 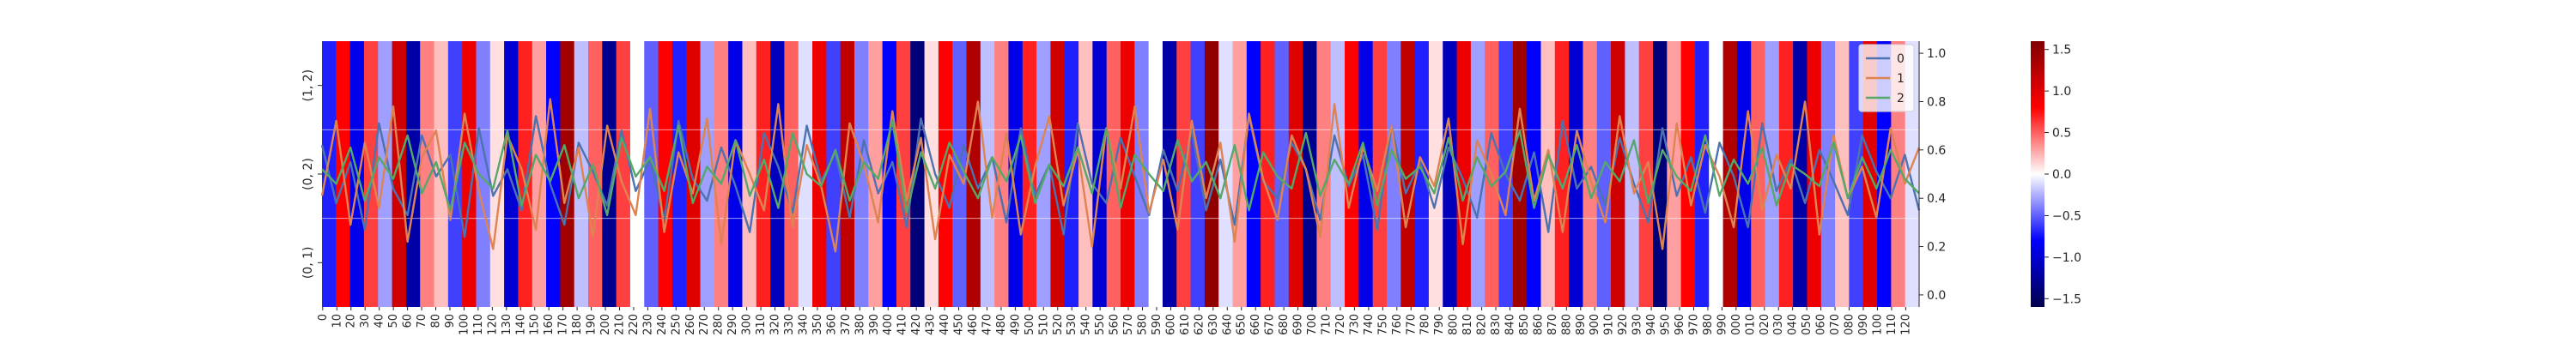 What do you see at coordinates (1298, 325) in the screenshot?
I see `x-tick-label-69: 690` at bounding box center [1298, 325].